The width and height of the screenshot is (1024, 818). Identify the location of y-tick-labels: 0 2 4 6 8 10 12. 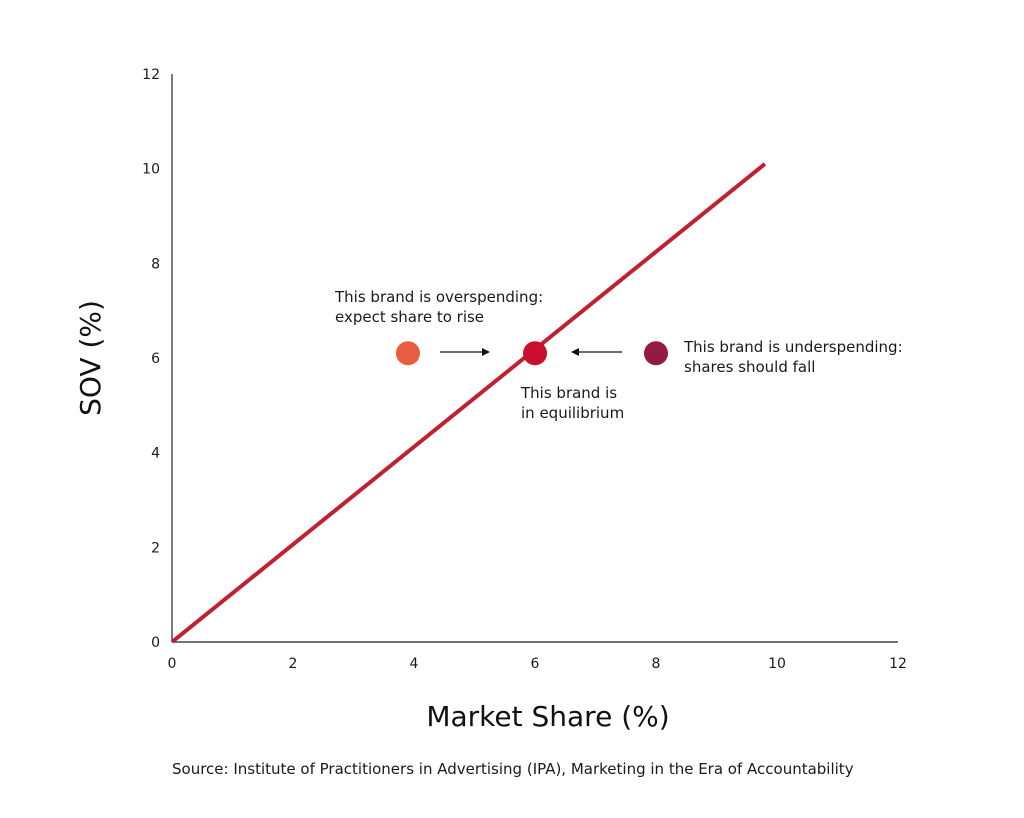
(151, 359).